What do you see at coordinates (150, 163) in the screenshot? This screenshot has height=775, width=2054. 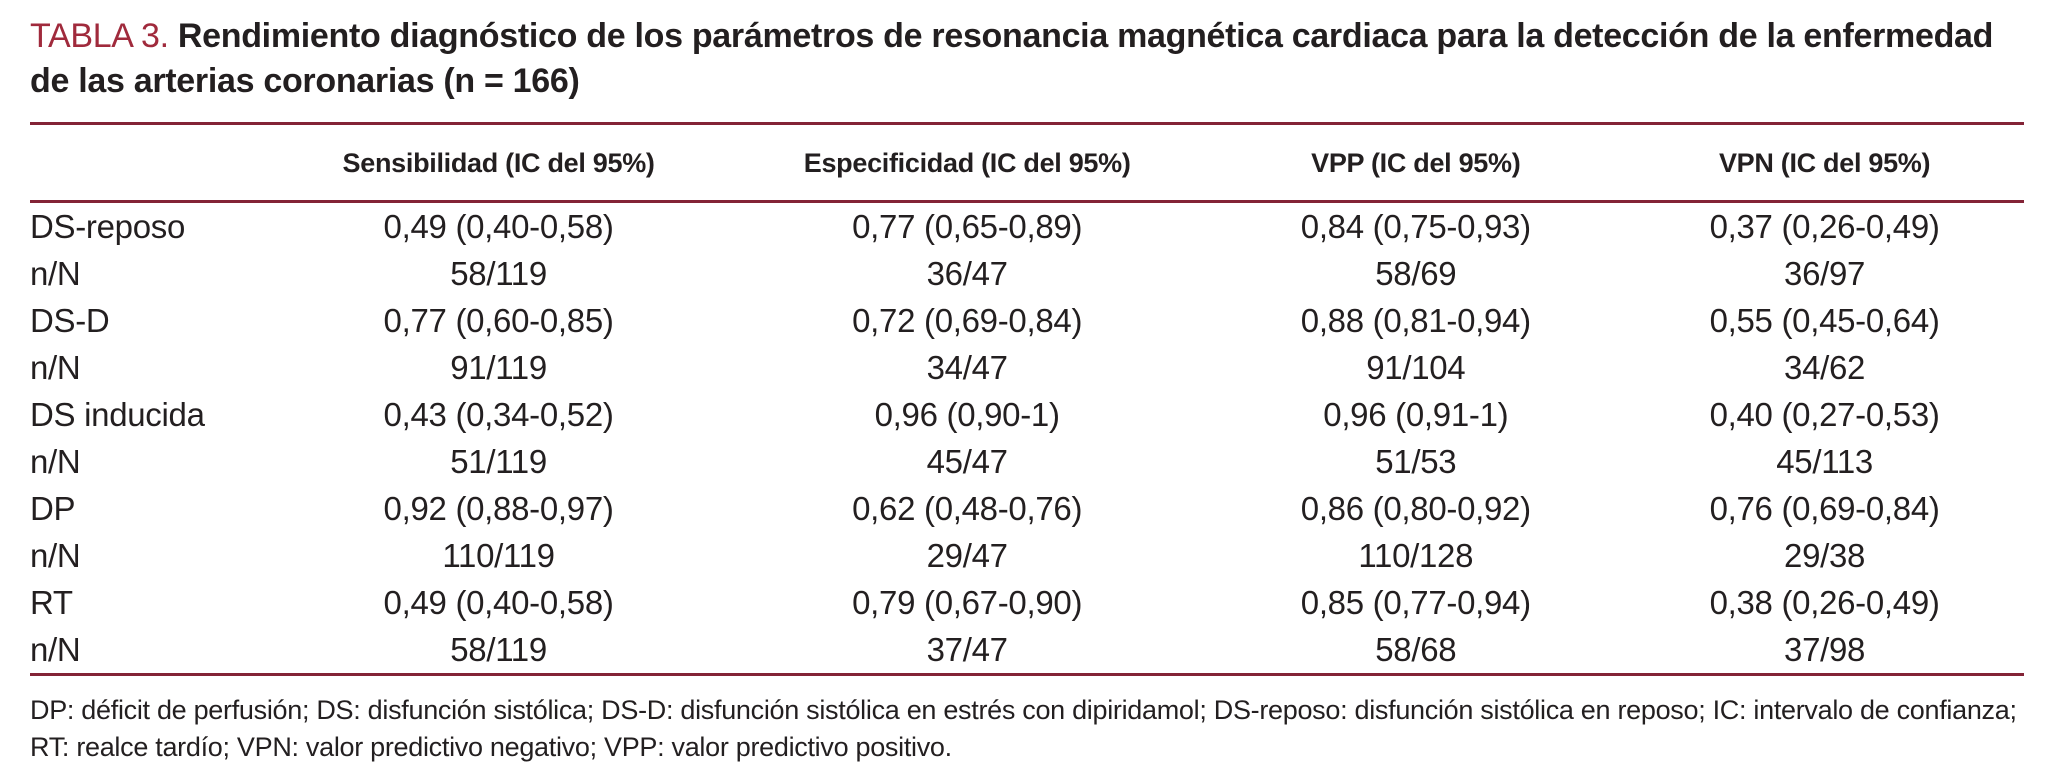 I see `header-empty` at bounding box center [150, 163].